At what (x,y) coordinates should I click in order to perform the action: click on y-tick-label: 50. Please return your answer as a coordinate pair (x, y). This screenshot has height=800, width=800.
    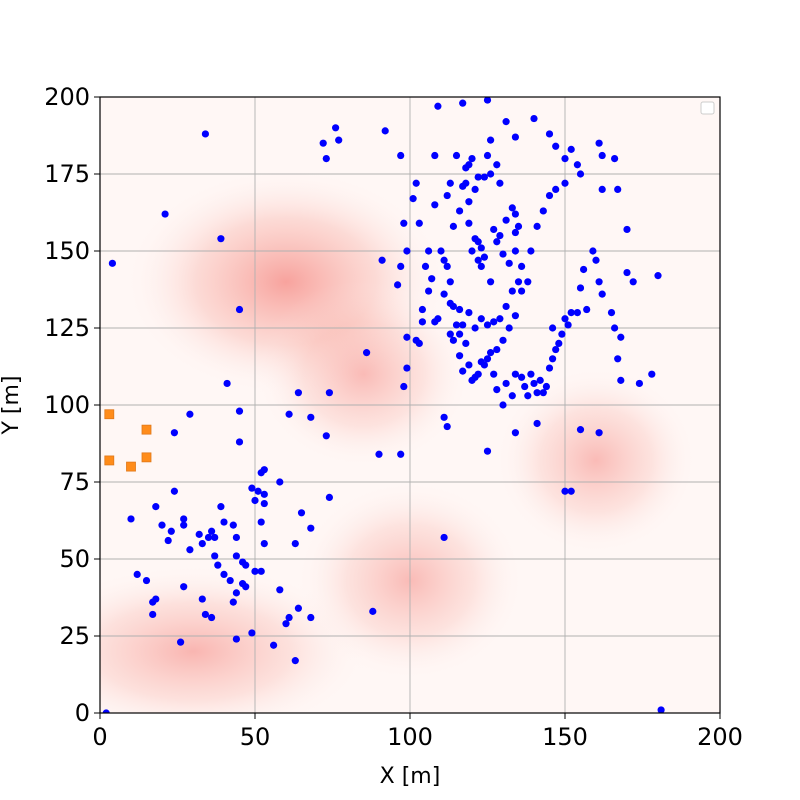
    Looking at the image, I should click on (74, 559).